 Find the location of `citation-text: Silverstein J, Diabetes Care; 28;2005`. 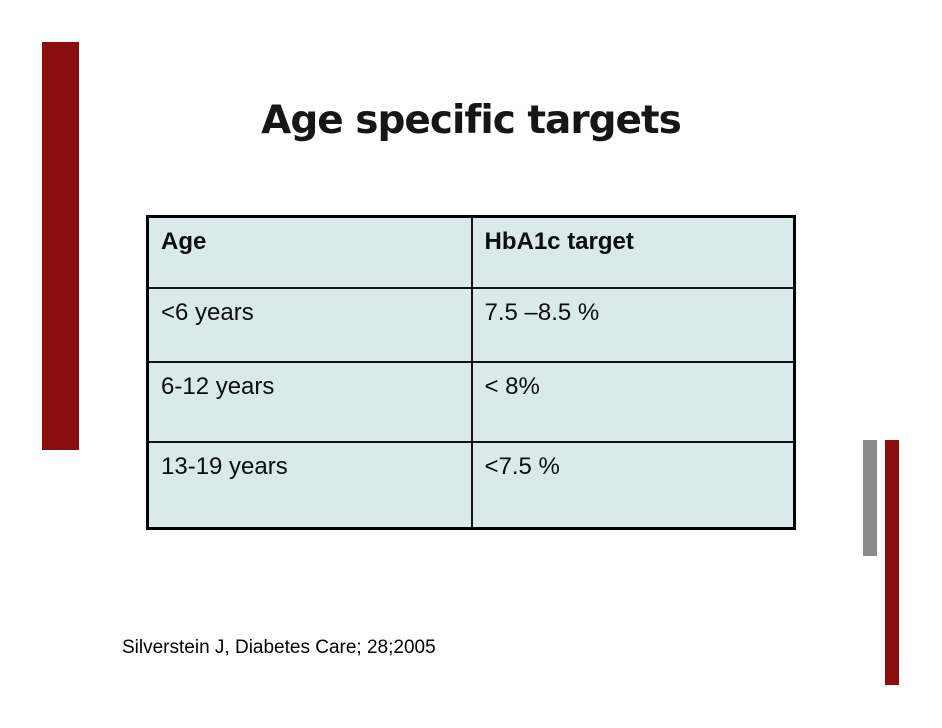

citation-text: Silverstein J, Diabetes Care; 28;2005 is located at coordinates (279, 647).